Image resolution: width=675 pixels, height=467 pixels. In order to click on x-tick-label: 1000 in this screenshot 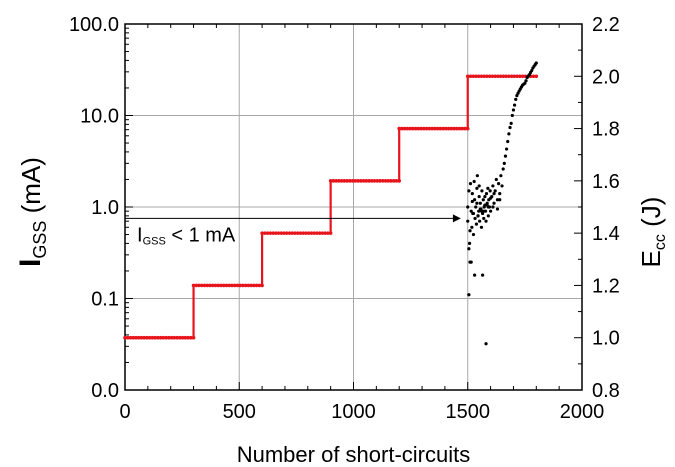, I will do `click(353, 412)`.